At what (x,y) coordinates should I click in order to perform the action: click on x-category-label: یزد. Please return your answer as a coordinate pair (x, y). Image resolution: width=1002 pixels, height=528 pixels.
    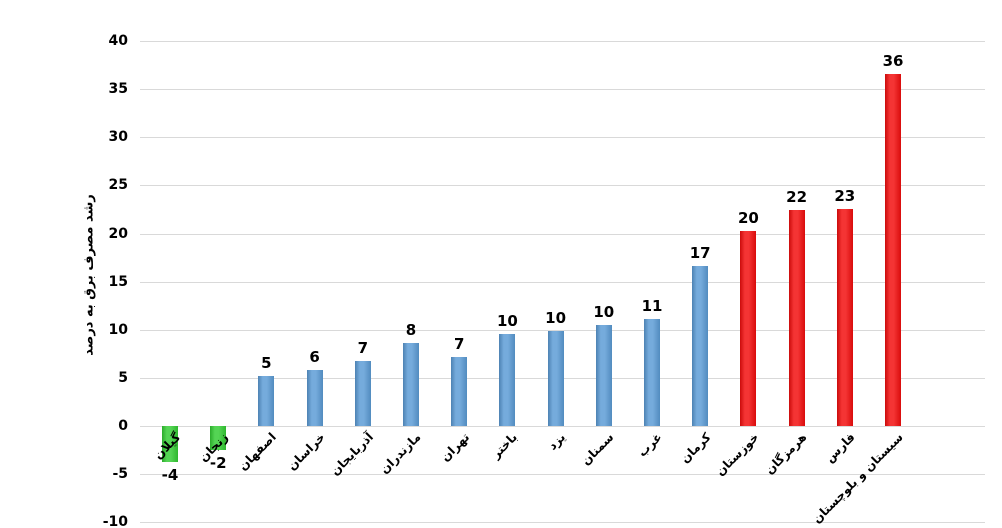
    Looking at the image, I should click on (557, 441).